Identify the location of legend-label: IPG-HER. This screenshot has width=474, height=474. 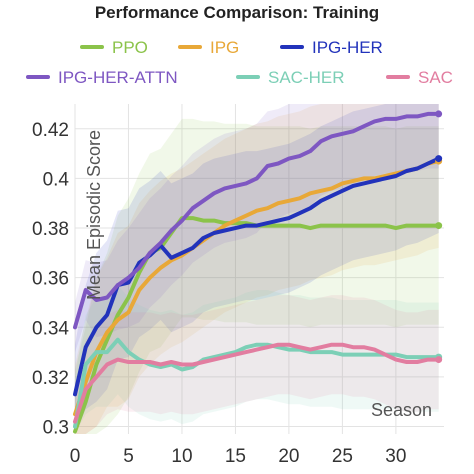
(347, 47).